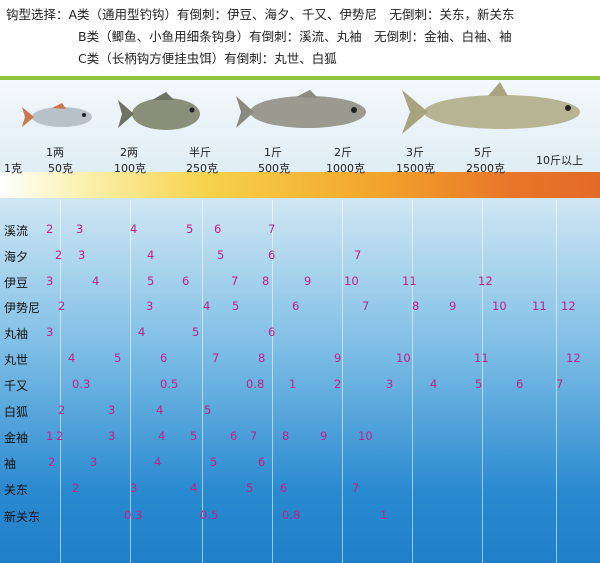 The height and width of the screenshot is (563, 600). Describe the element at coordinates (559, 160) in the screenshot. I see `weight-label: 10斤以上` at that location.